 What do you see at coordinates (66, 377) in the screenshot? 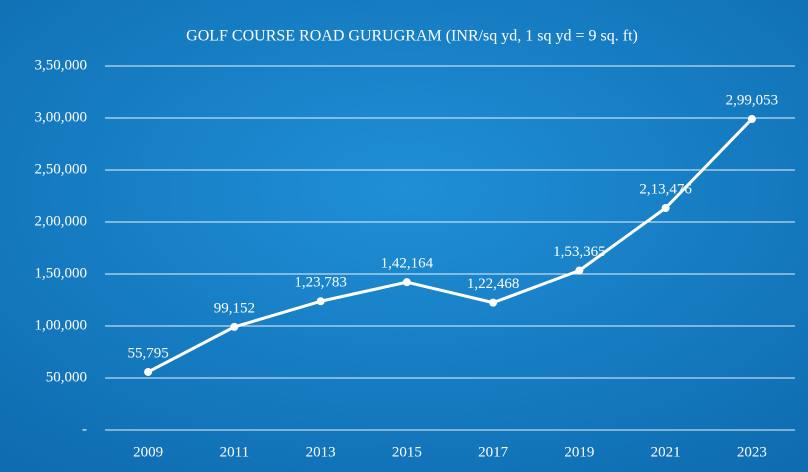
I see `y-tick-label: 50,000` at bounding box center [66, 377].